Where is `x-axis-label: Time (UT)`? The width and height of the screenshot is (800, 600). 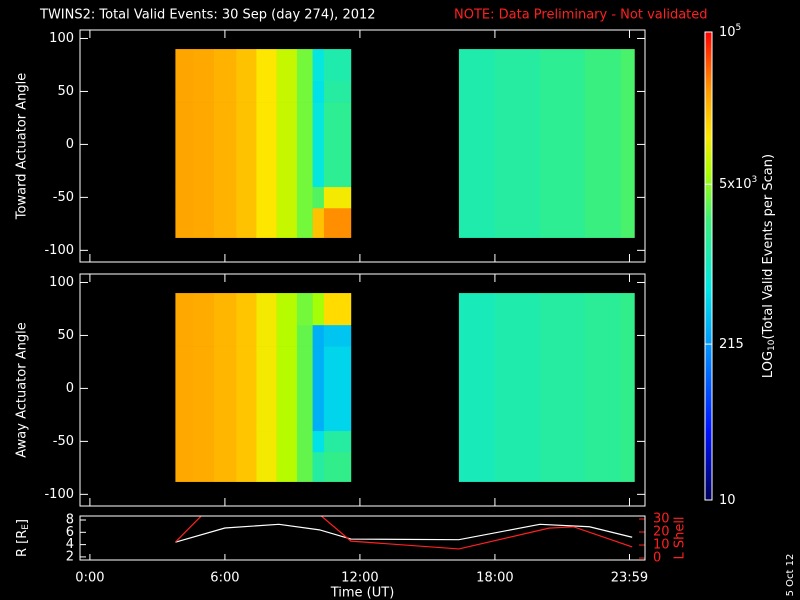 x-axis-label: Time (UT) is located at coordinates (362, 593).